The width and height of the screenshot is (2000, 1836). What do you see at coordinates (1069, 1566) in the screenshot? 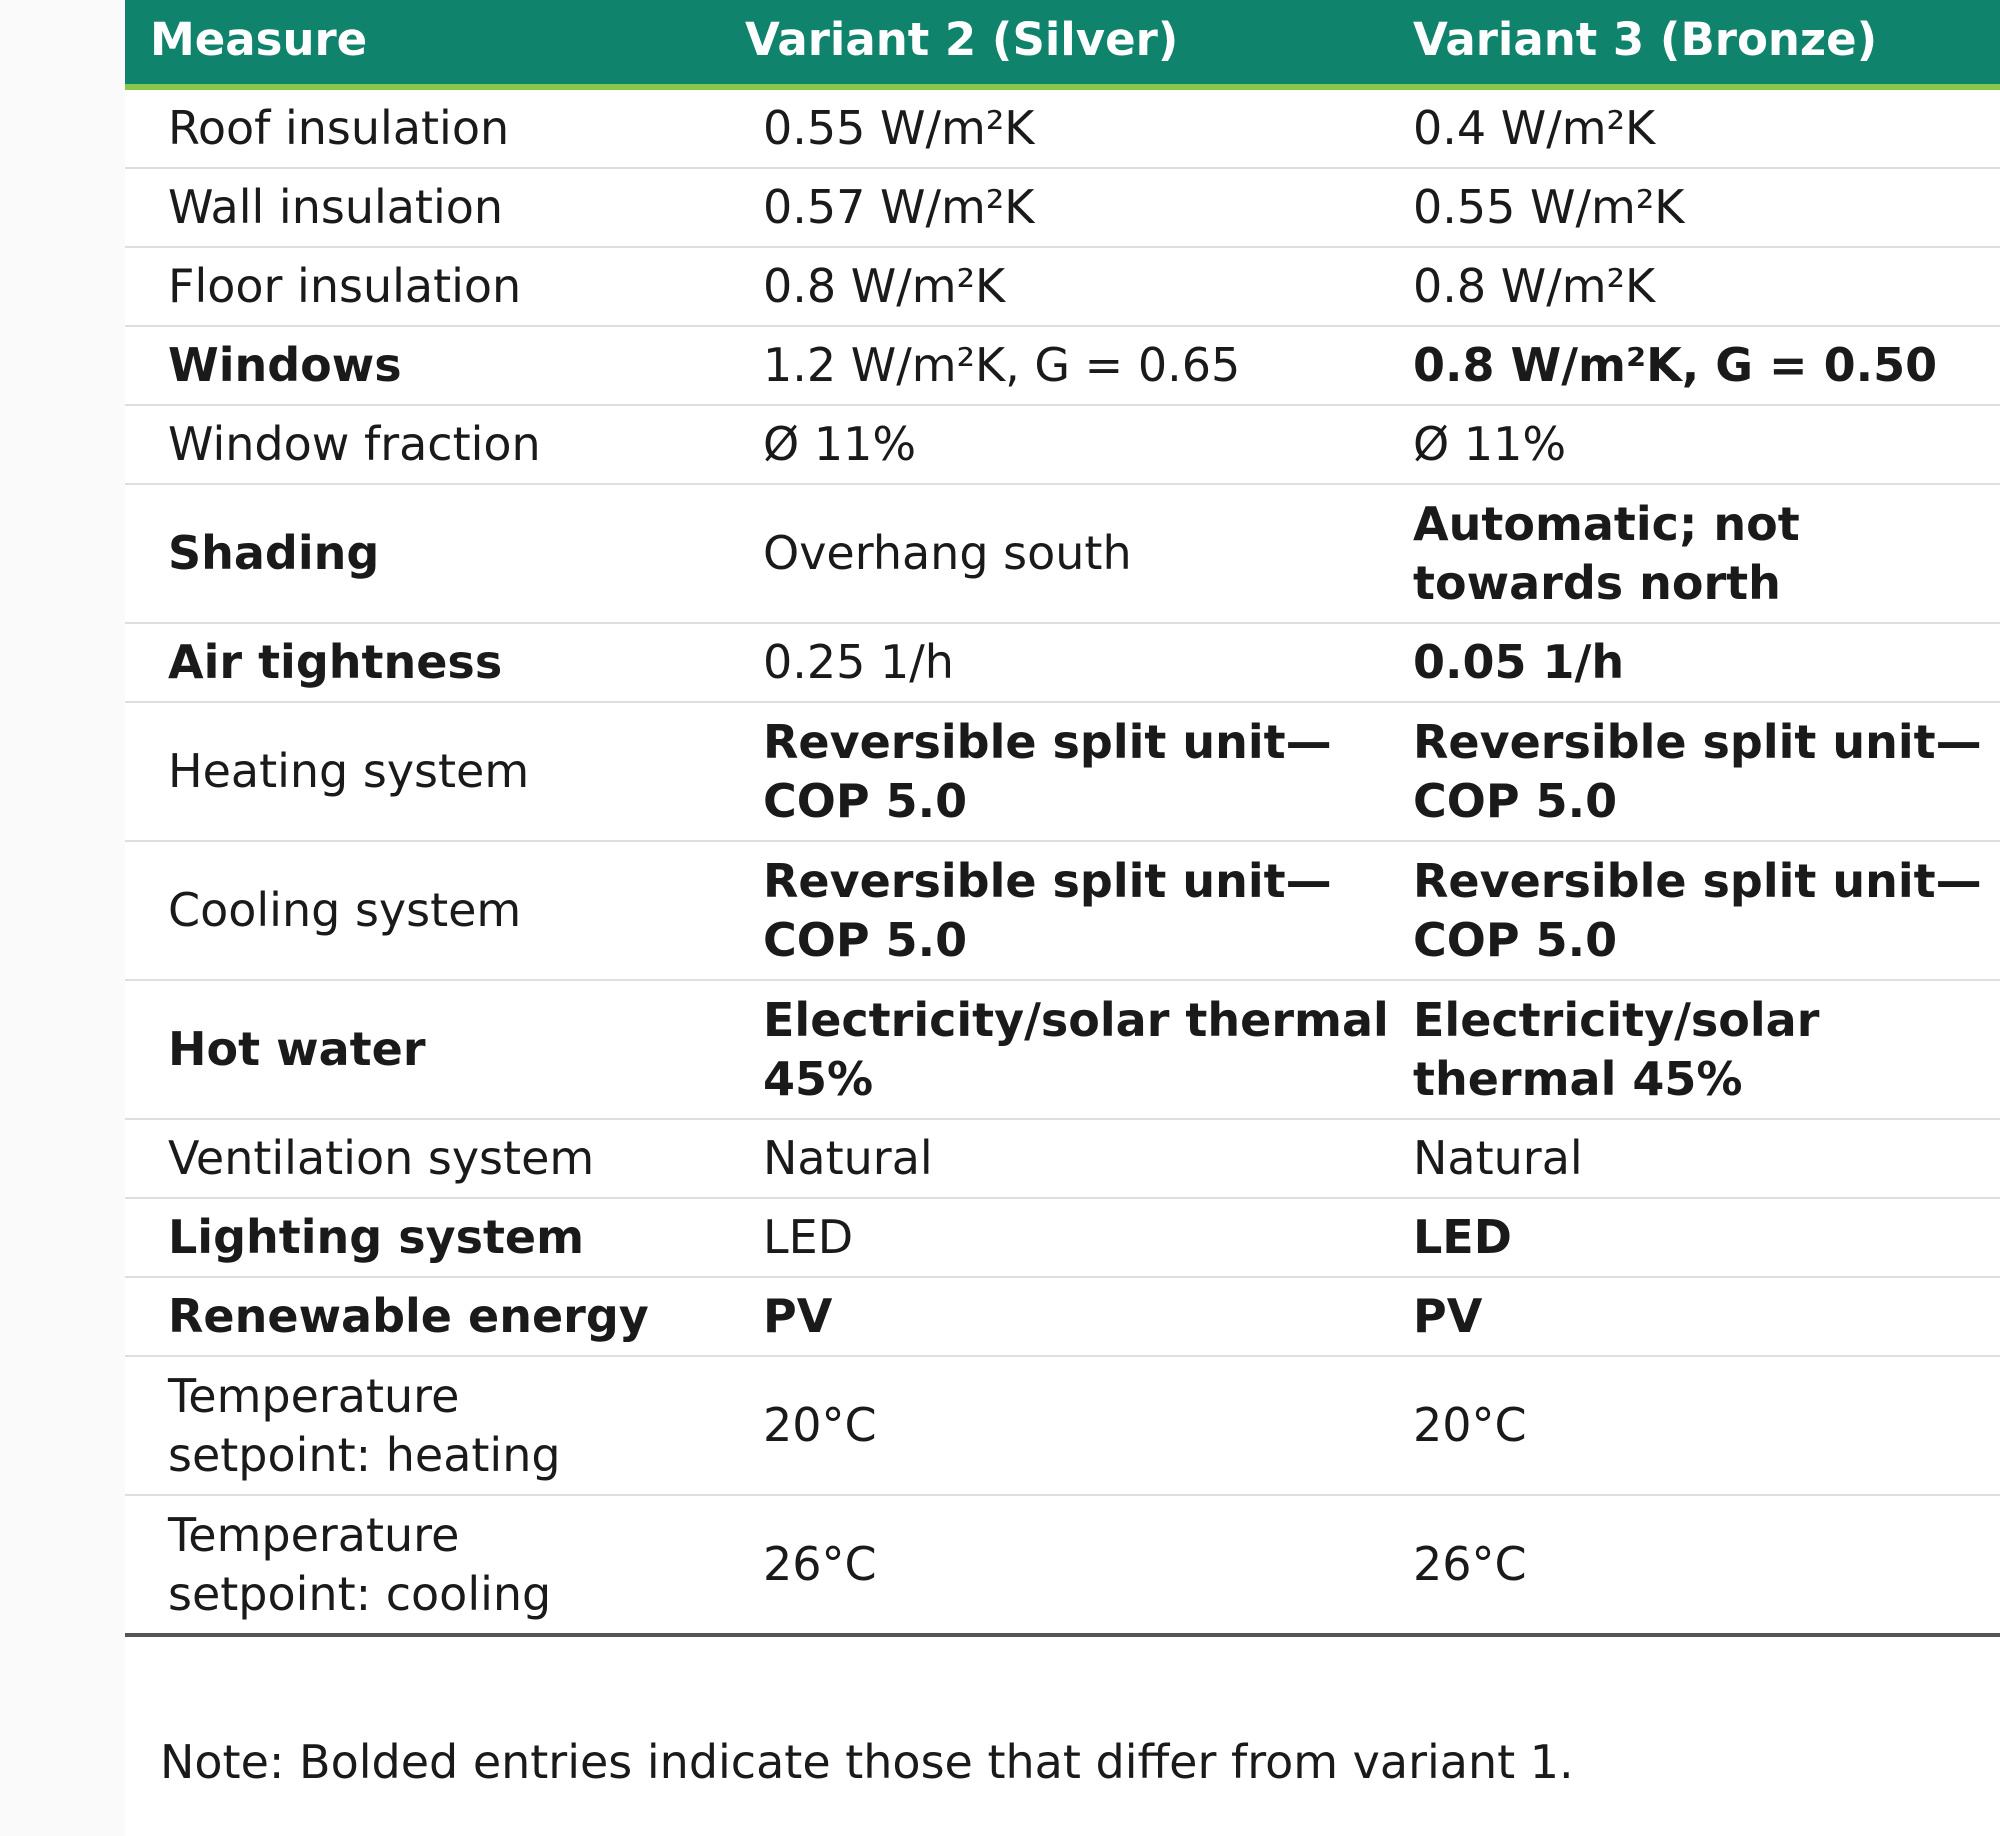
I see `variant-2-cell: 26°C` at bounding box center [1069, 1566].